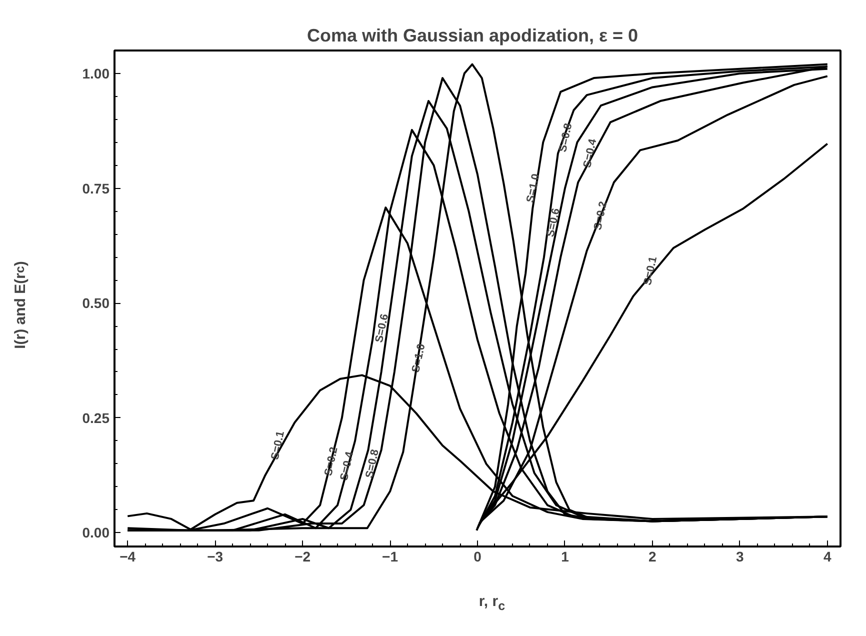 Image resolution: width=866 pixels, height=636 pixels. I want to click on x-tick-label: 2, so click(652, 556).